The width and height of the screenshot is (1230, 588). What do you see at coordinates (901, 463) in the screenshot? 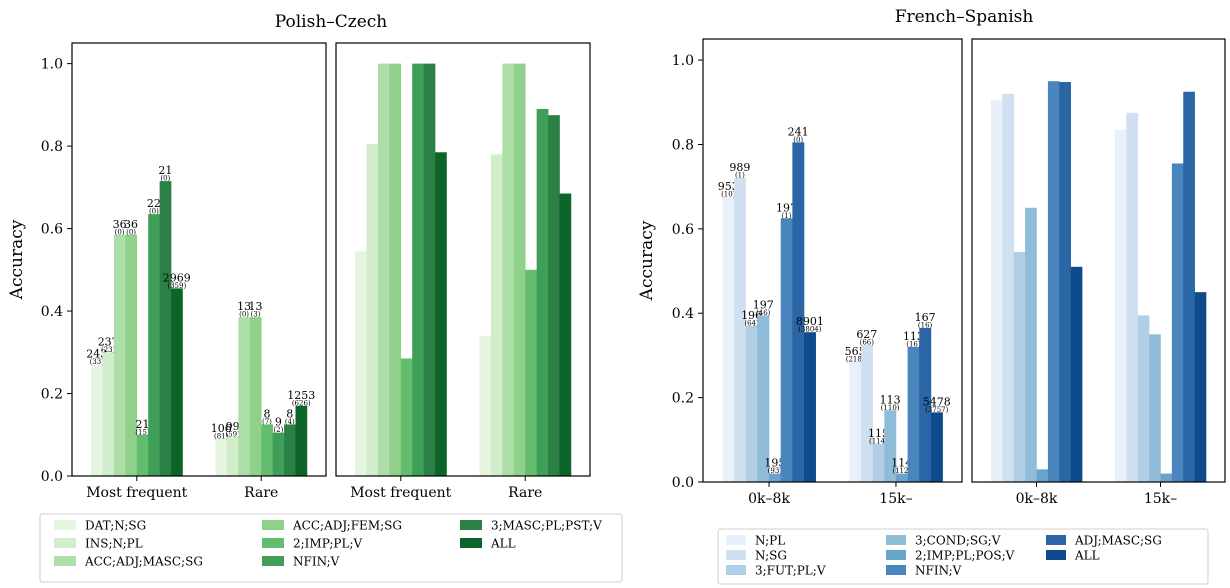
I see `bar-value-label: 114` at bounding box center [901, 463].